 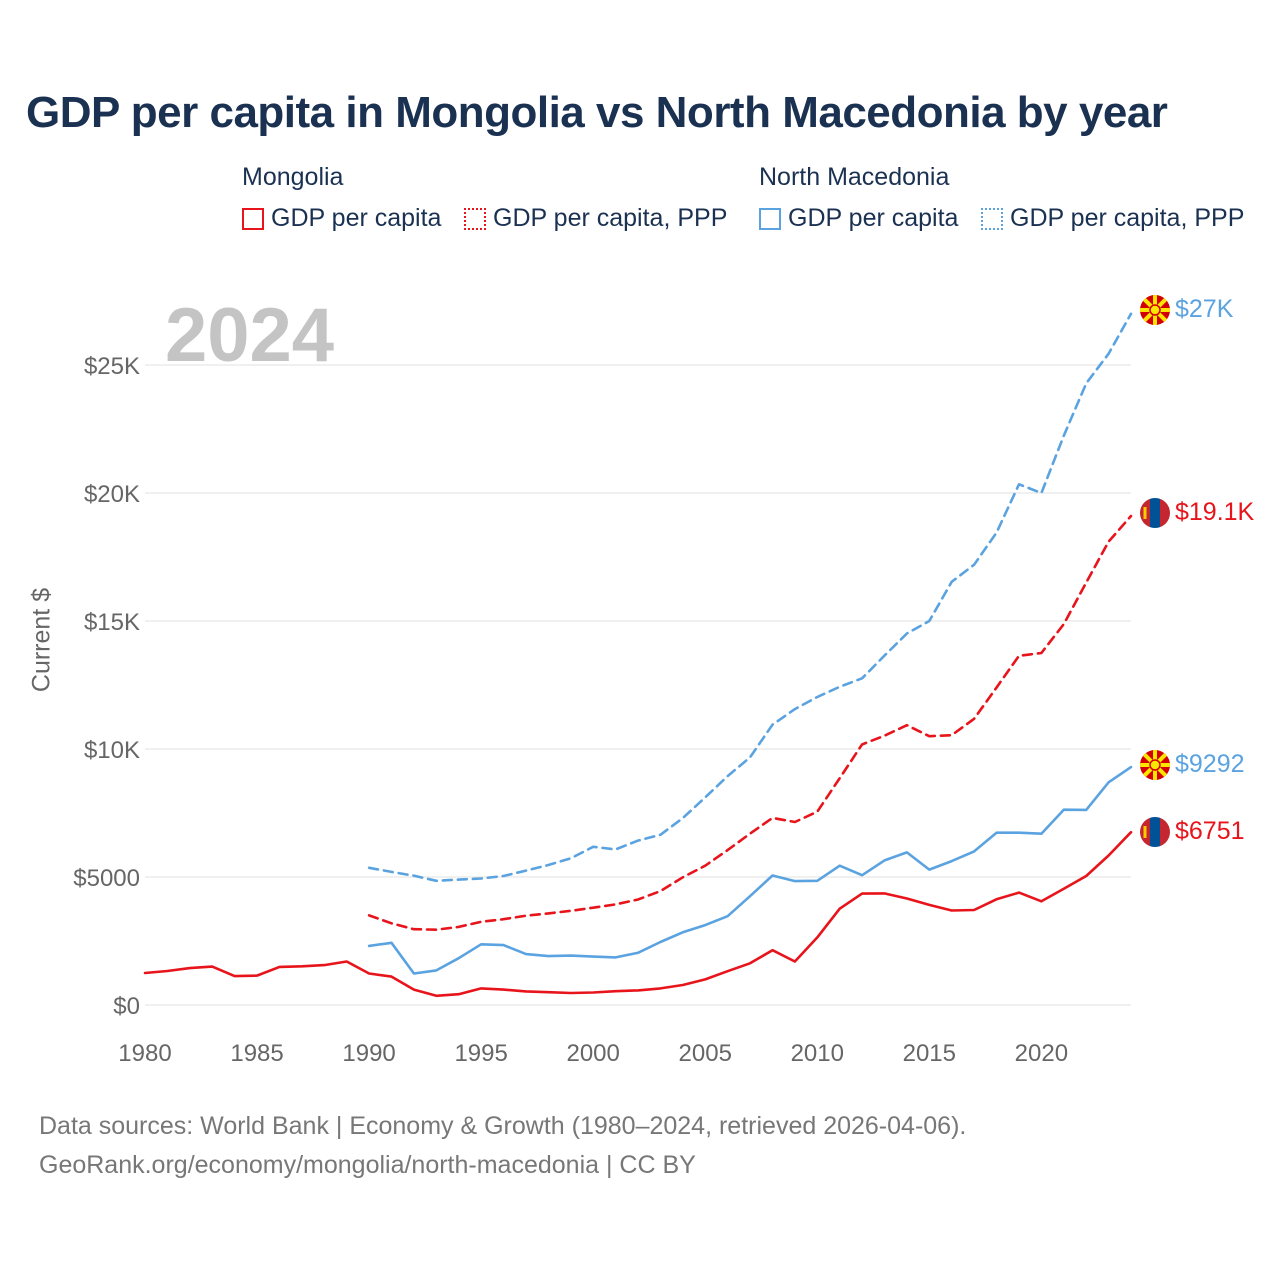 What do you see at coordinates (144, 1053) in the screenshot?
I see `x-tick-label: 1980` at bounding box center [144, 1053].